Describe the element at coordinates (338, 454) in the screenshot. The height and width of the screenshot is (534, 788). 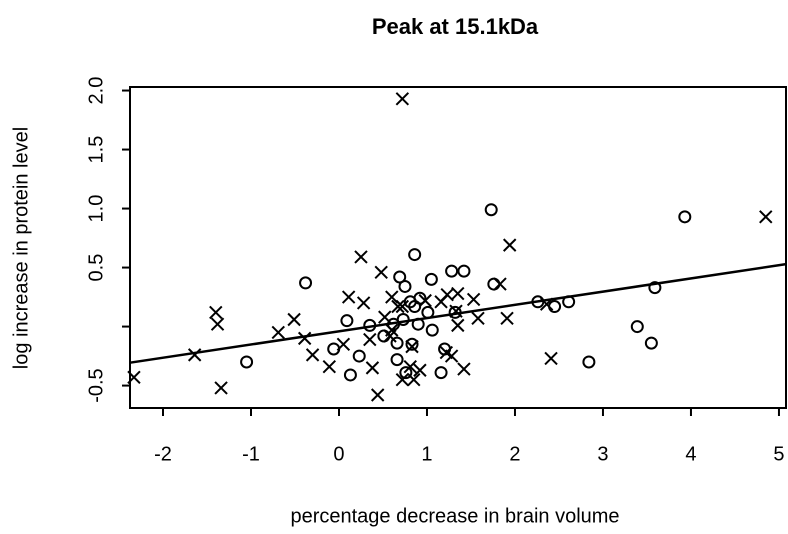
I see `x-tick-label: 0` at that location.